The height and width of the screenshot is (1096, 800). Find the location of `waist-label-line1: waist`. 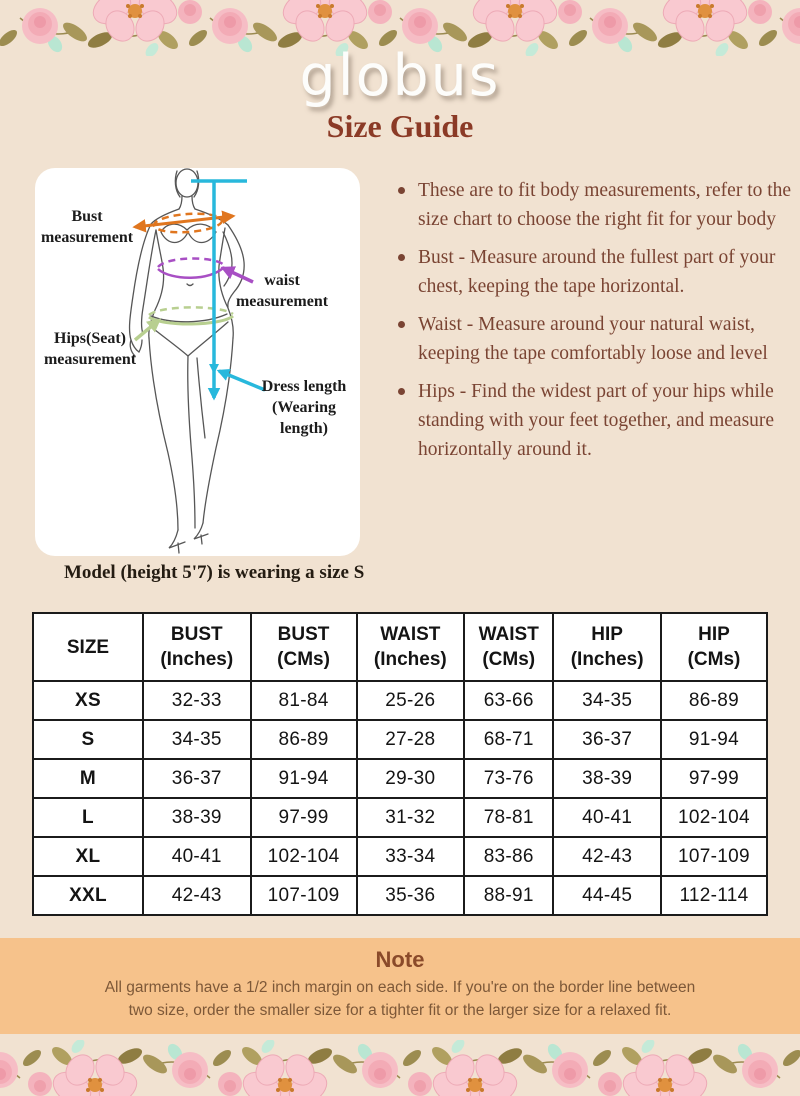

waist-label-line1: waist is located at coordinates (282, 280).